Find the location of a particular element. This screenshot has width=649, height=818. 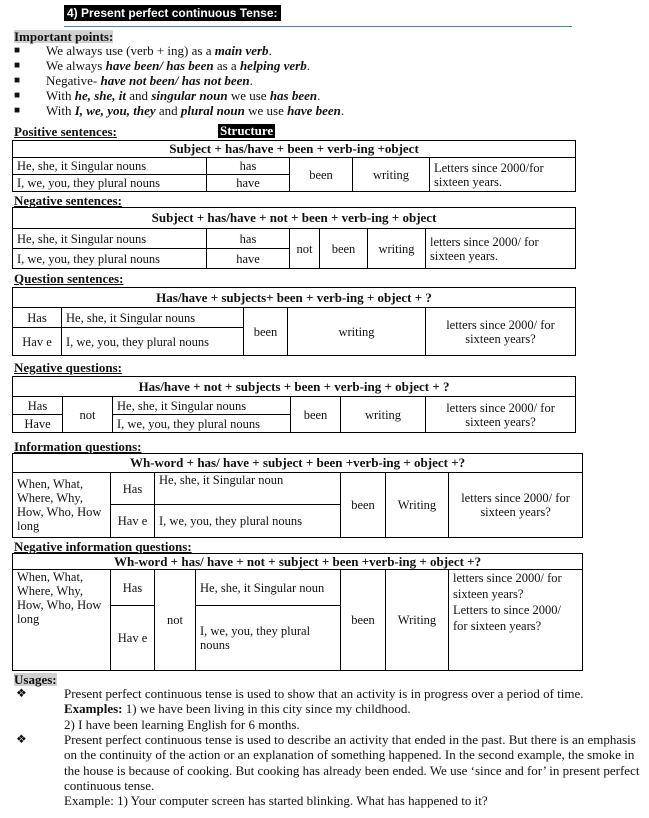

point-segment: With is located at coordinates (60, 95).